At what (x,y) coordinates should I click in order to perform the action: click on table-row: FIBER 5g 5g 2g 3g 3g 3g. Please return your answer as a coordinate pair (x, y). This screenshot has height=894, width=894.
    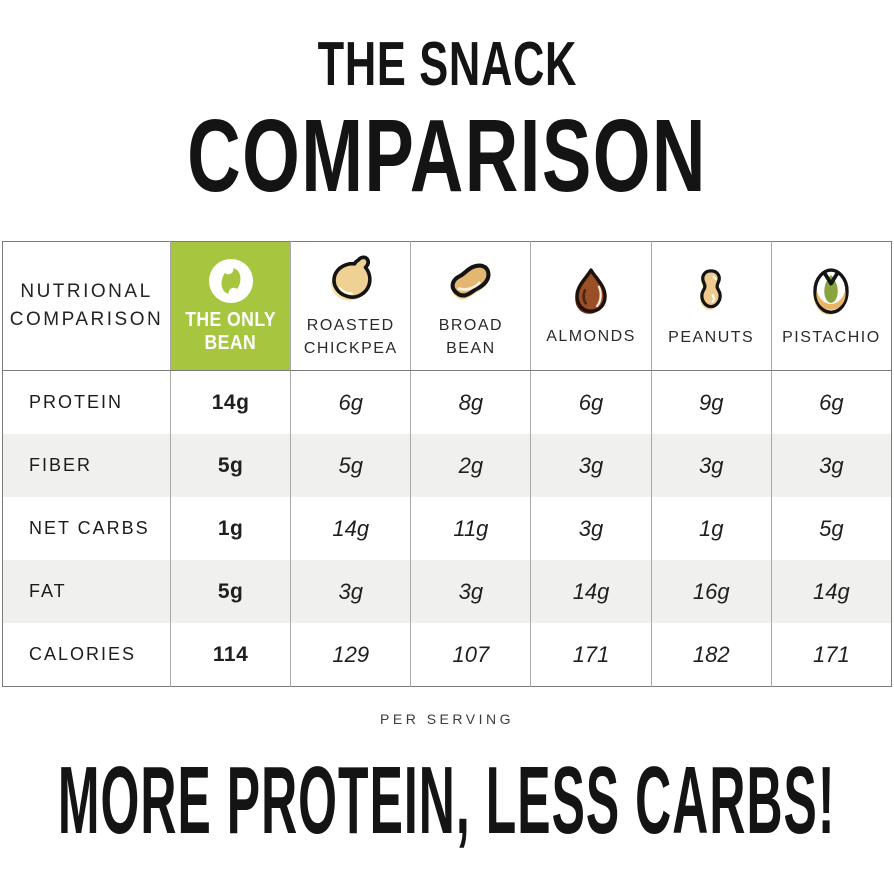
    Looking at the image, I should click on (447, 465).